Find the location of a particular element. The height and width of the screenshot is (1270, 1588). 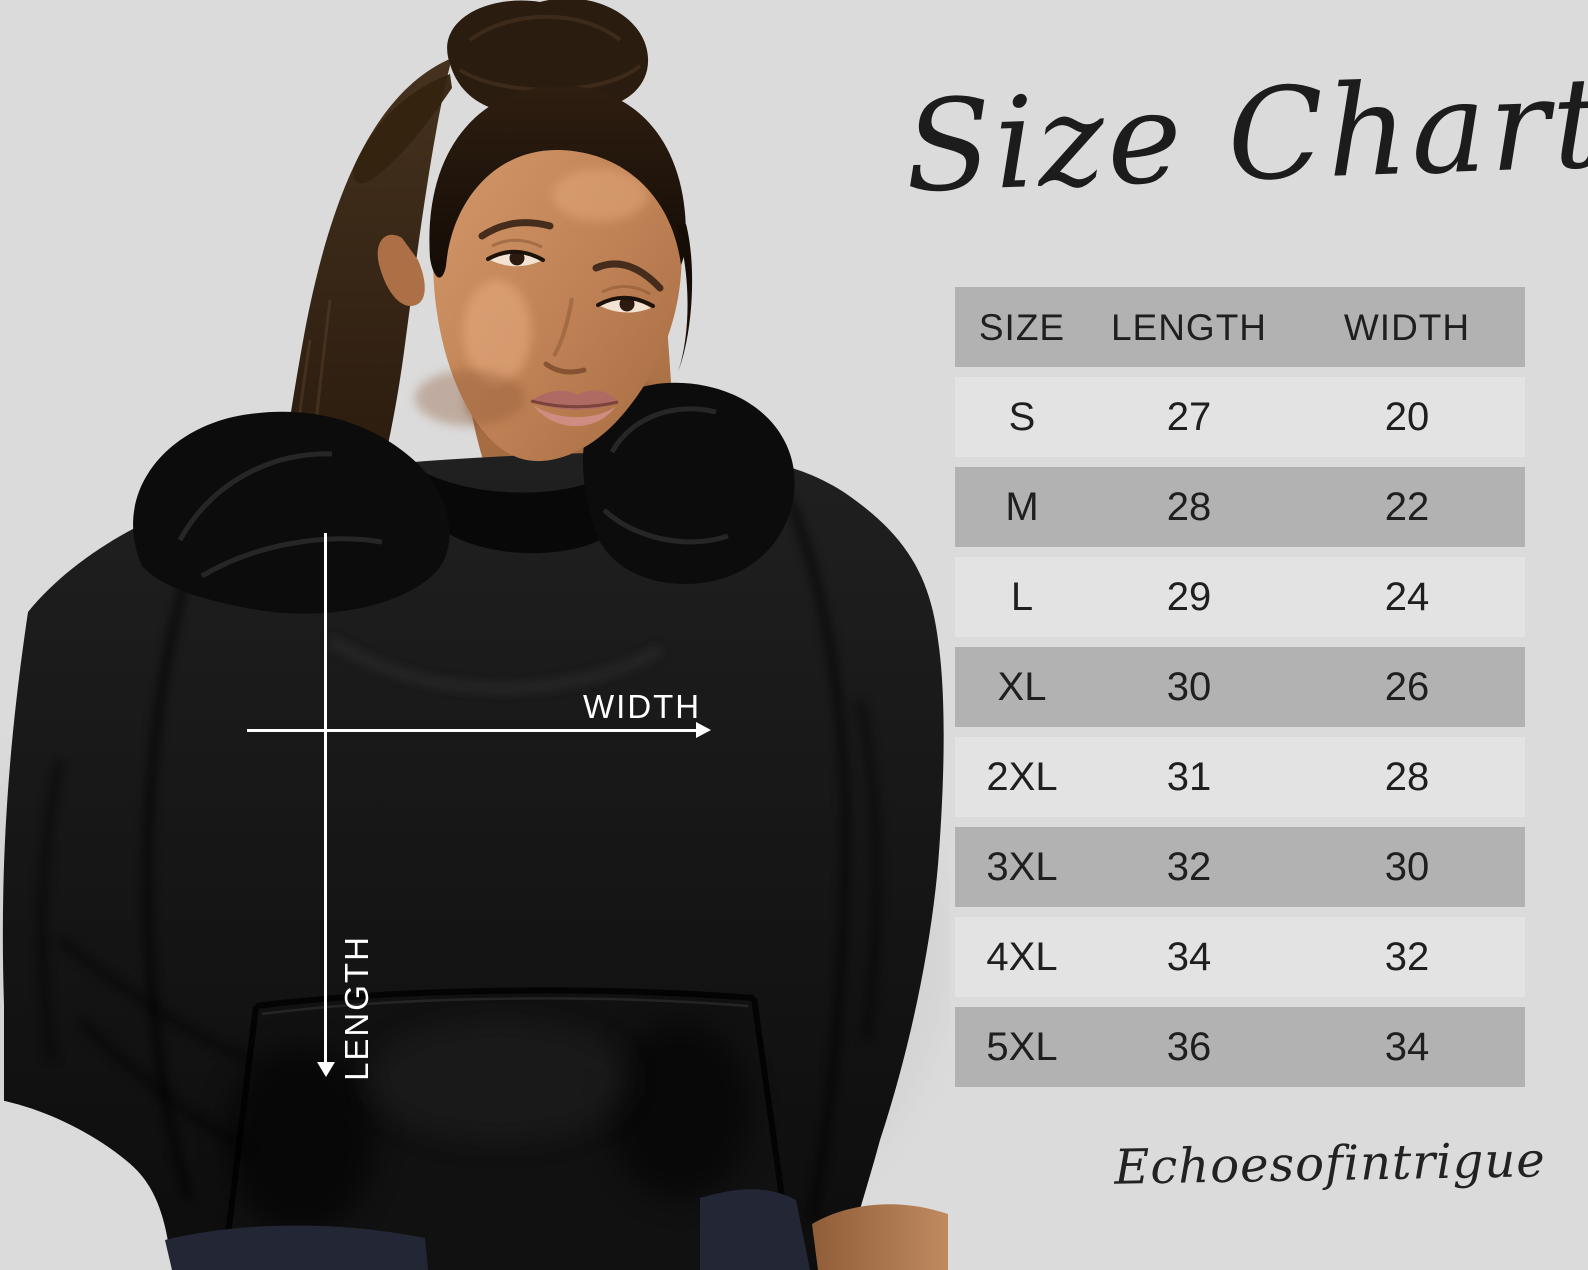

table-row: M 28 22 is located at coordinates (1240, 507).